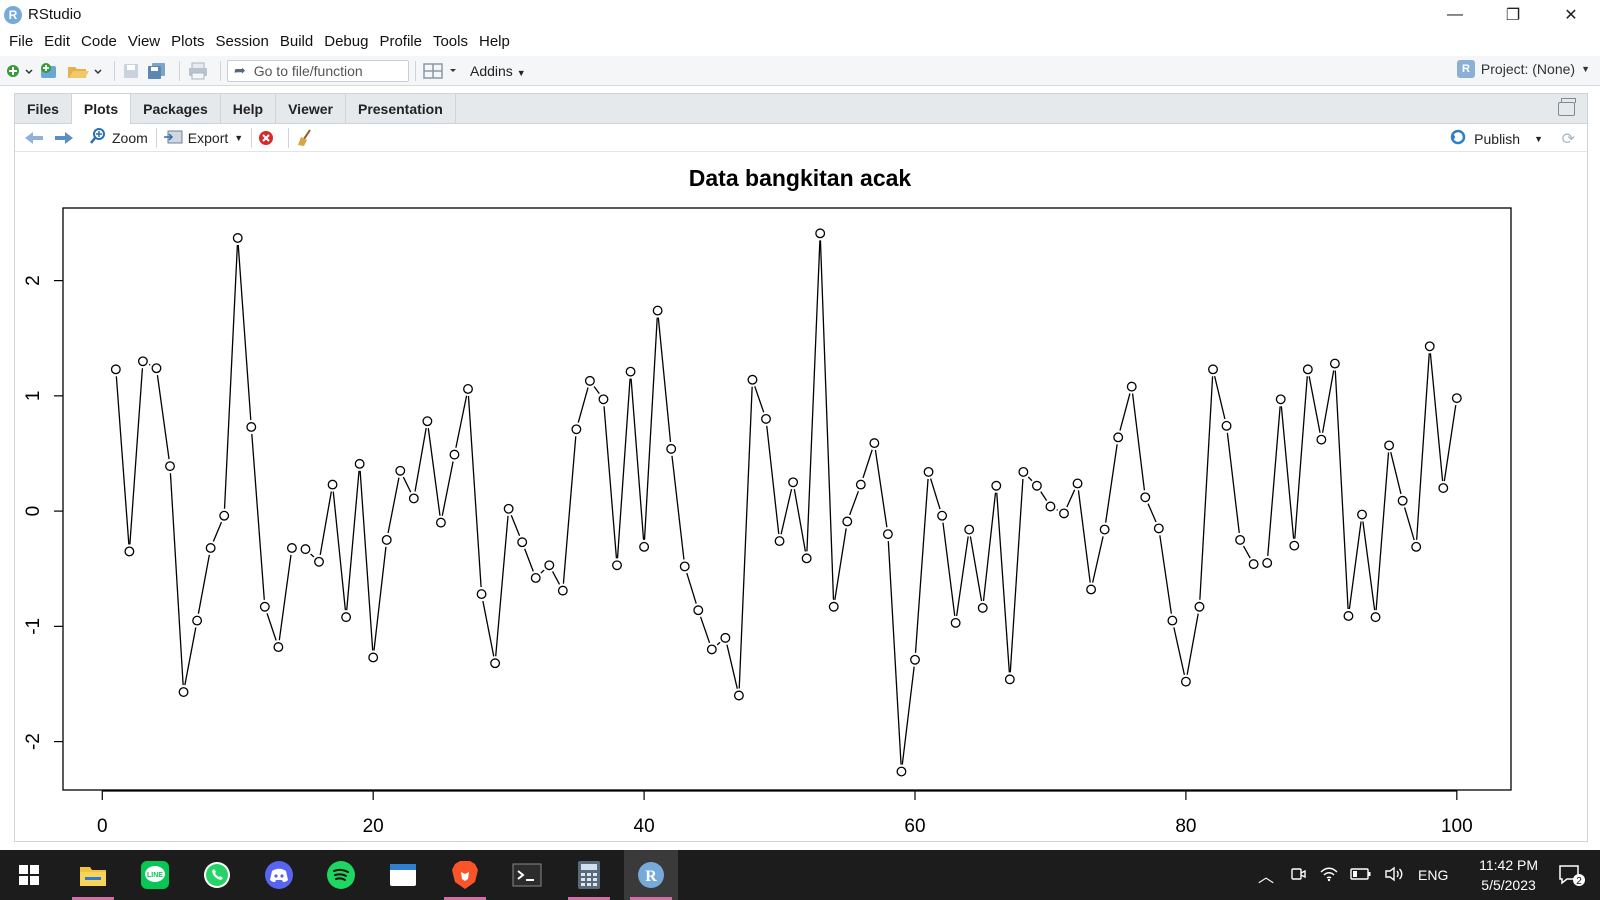 This screenshot has width=1600, height=900. What do you see at coordinates (296, 41) in the screenshot?
I see `menu-build: Build` at bounding box center [296, 41].